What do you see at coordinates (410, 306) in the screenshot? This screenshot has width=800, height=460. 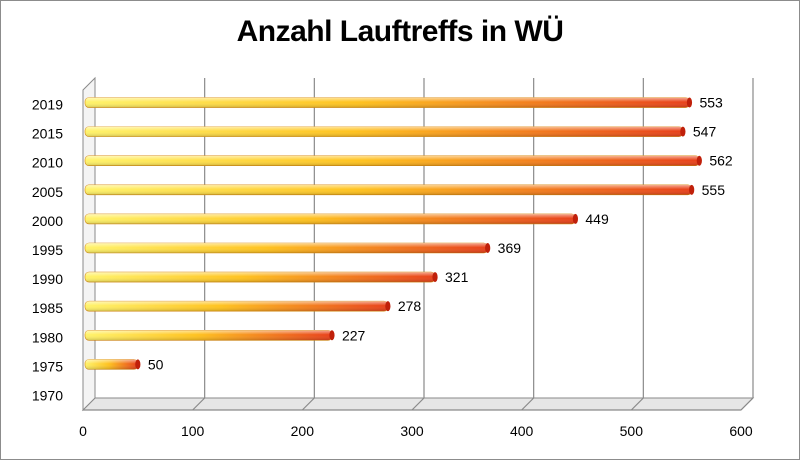 I see `data-label: 278` at bounding box center [410, 306].